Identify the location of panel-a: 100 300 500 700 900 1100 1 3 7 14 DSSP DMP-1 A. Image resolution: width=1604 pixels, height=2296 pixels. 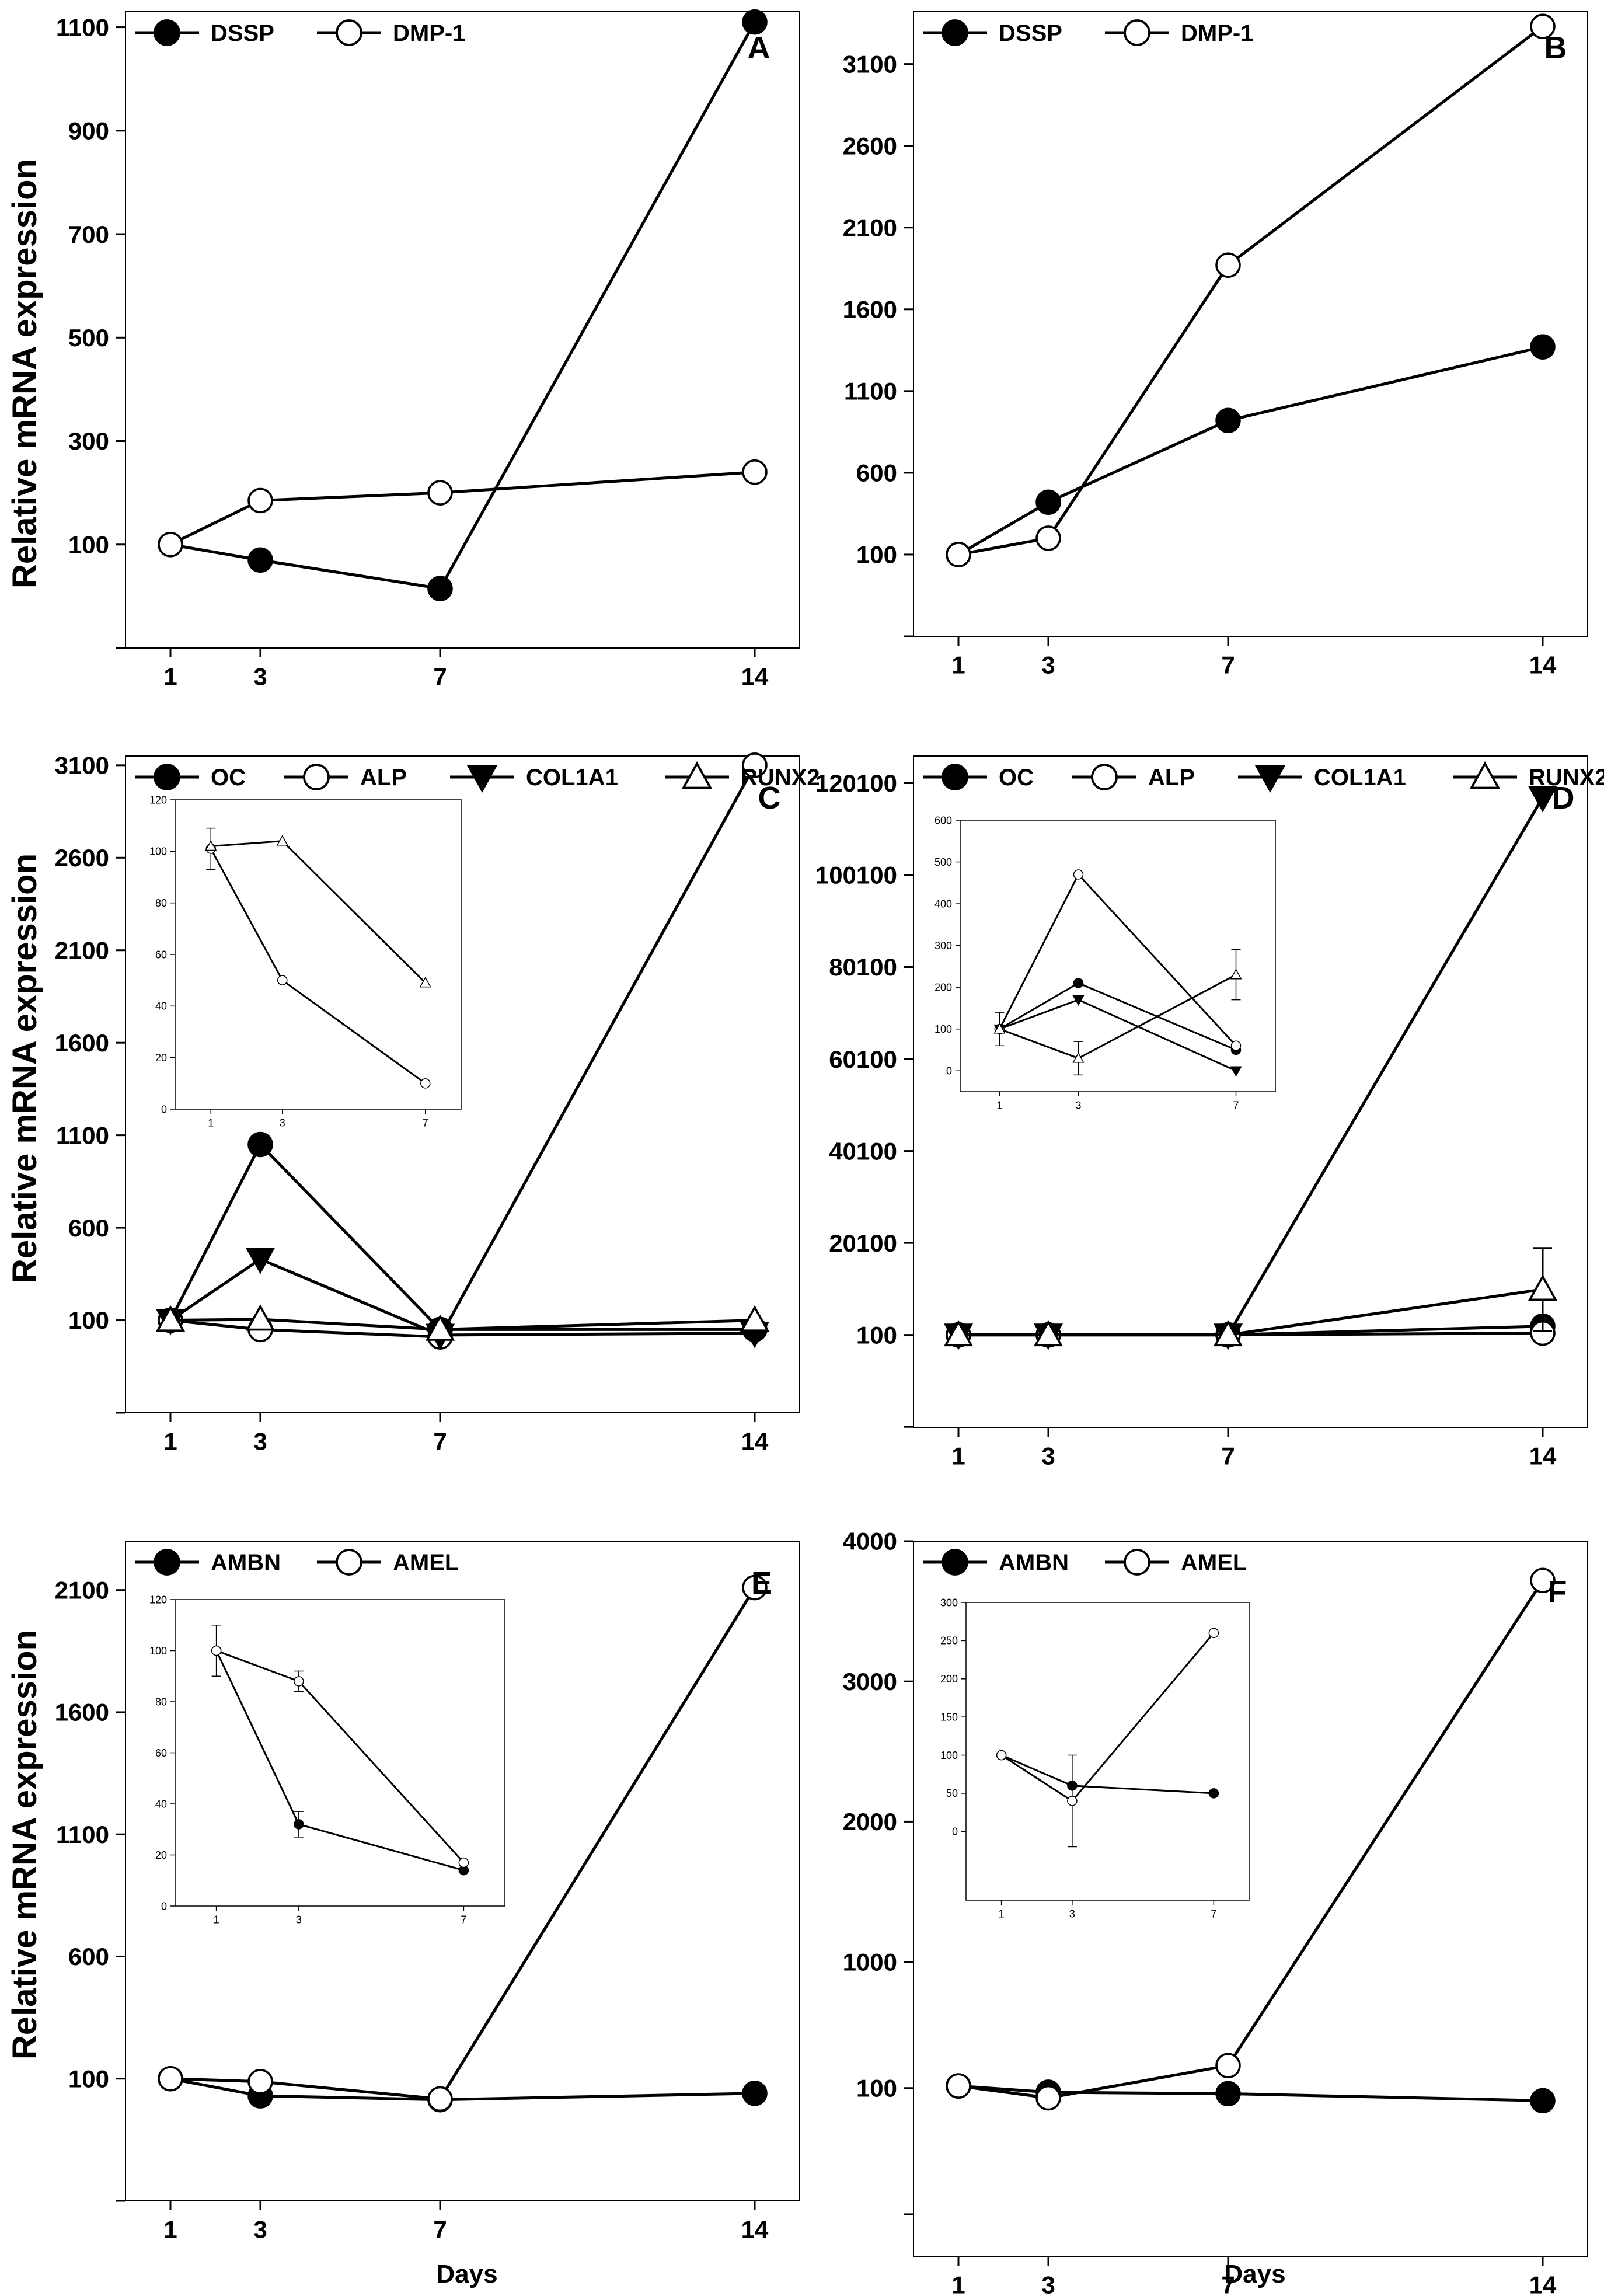
(428, 350).